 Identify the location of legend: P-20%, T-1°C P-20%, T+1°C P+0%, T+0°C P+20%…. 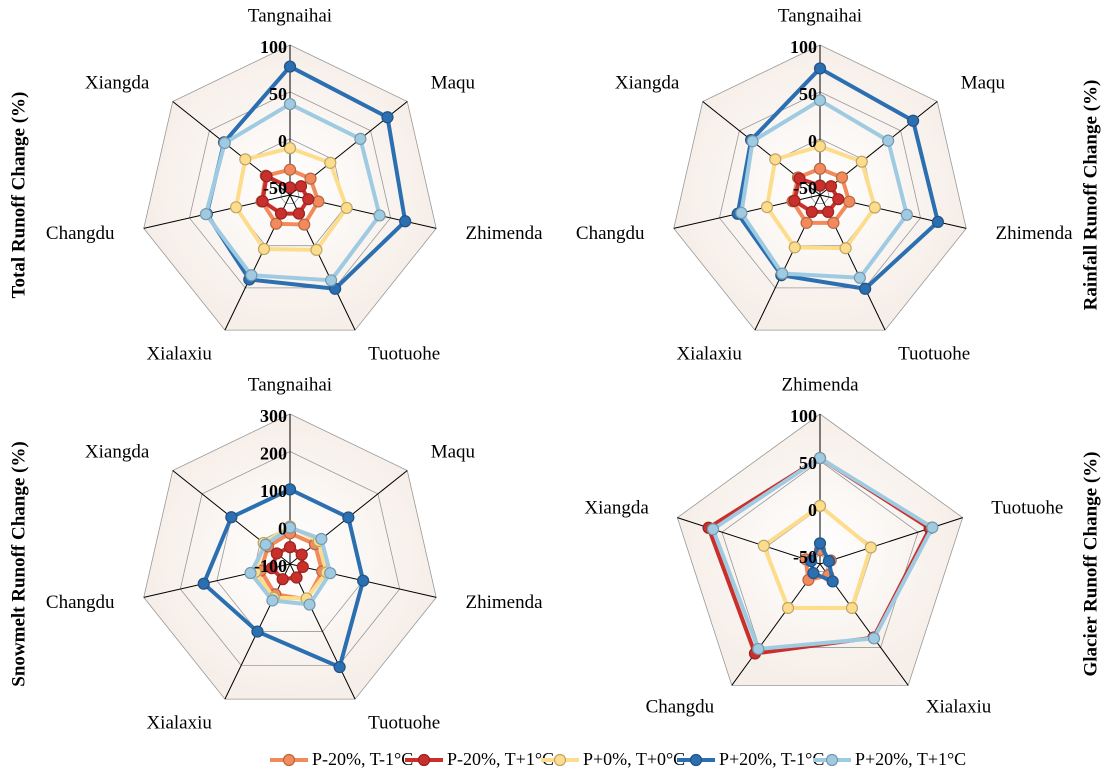
(618, 759).